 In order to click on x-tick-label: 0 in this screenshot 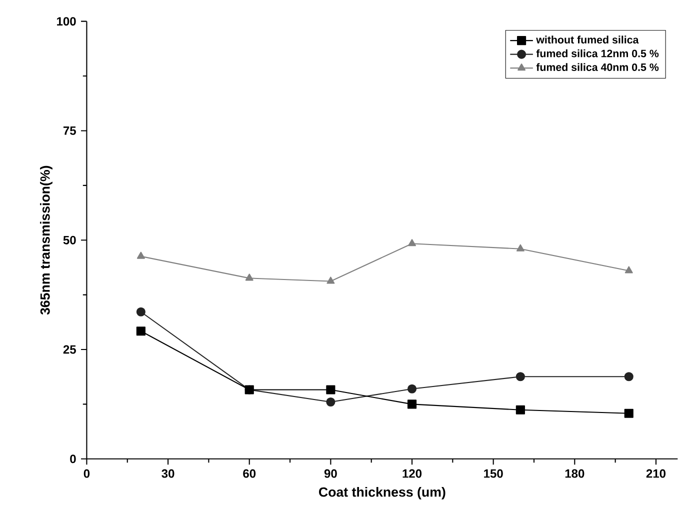, I will do `click(87, 473)`.